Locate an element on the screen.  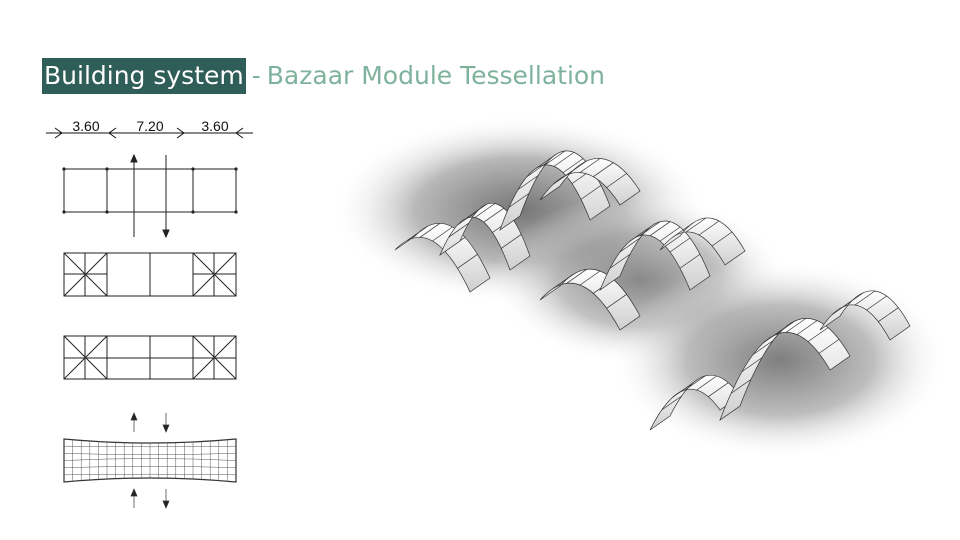
title-subtitle: Bazaar Module Tessellation is located at coordinates (436, 75).